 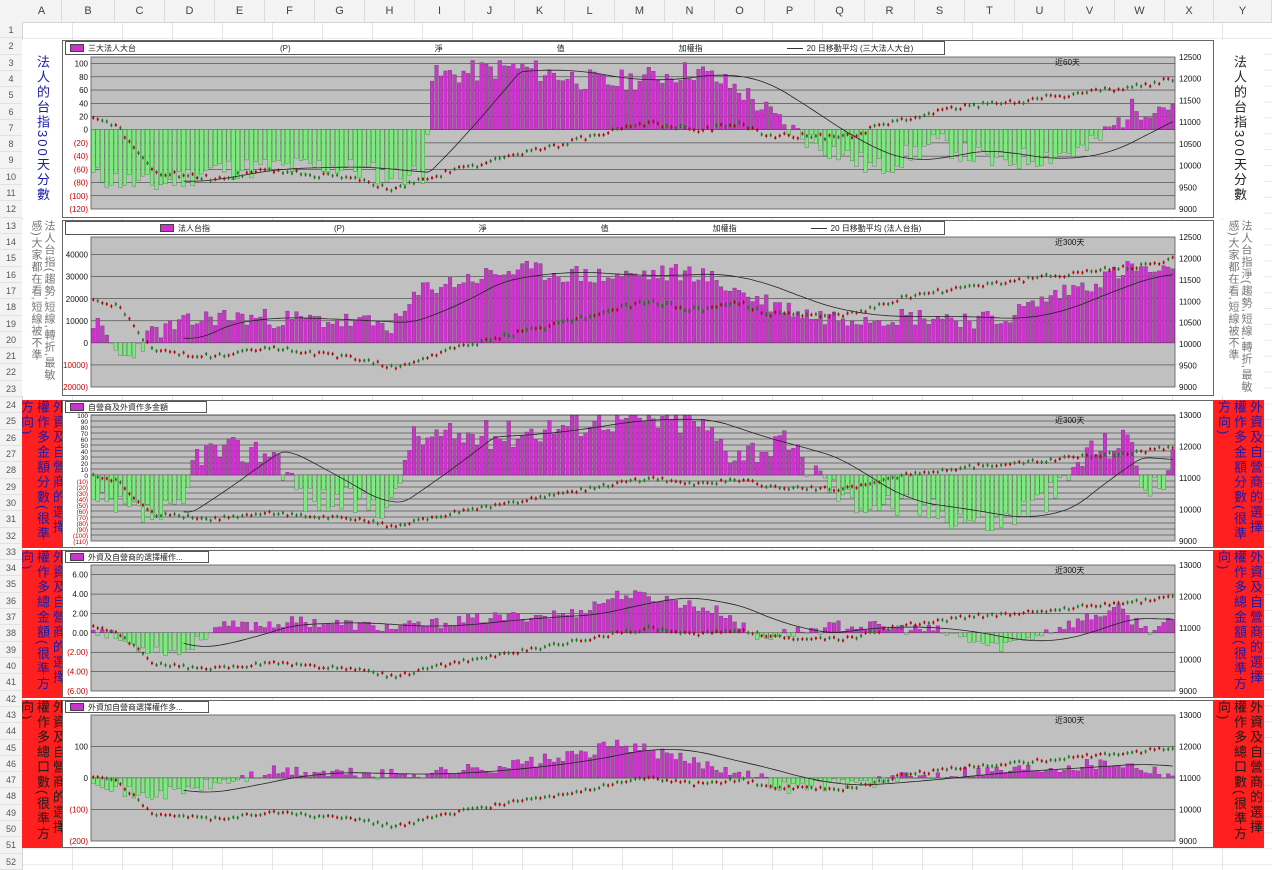 I want to click on row-header: 37, so click(x=11, y=617).